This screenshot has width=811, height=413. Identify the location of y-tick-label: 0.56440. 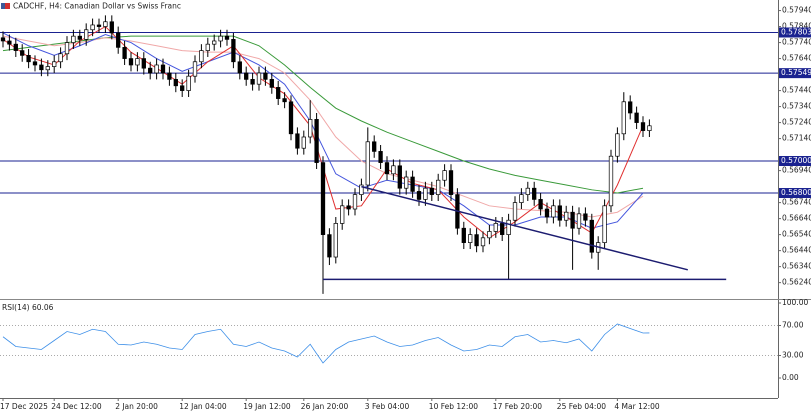
(796, 250).